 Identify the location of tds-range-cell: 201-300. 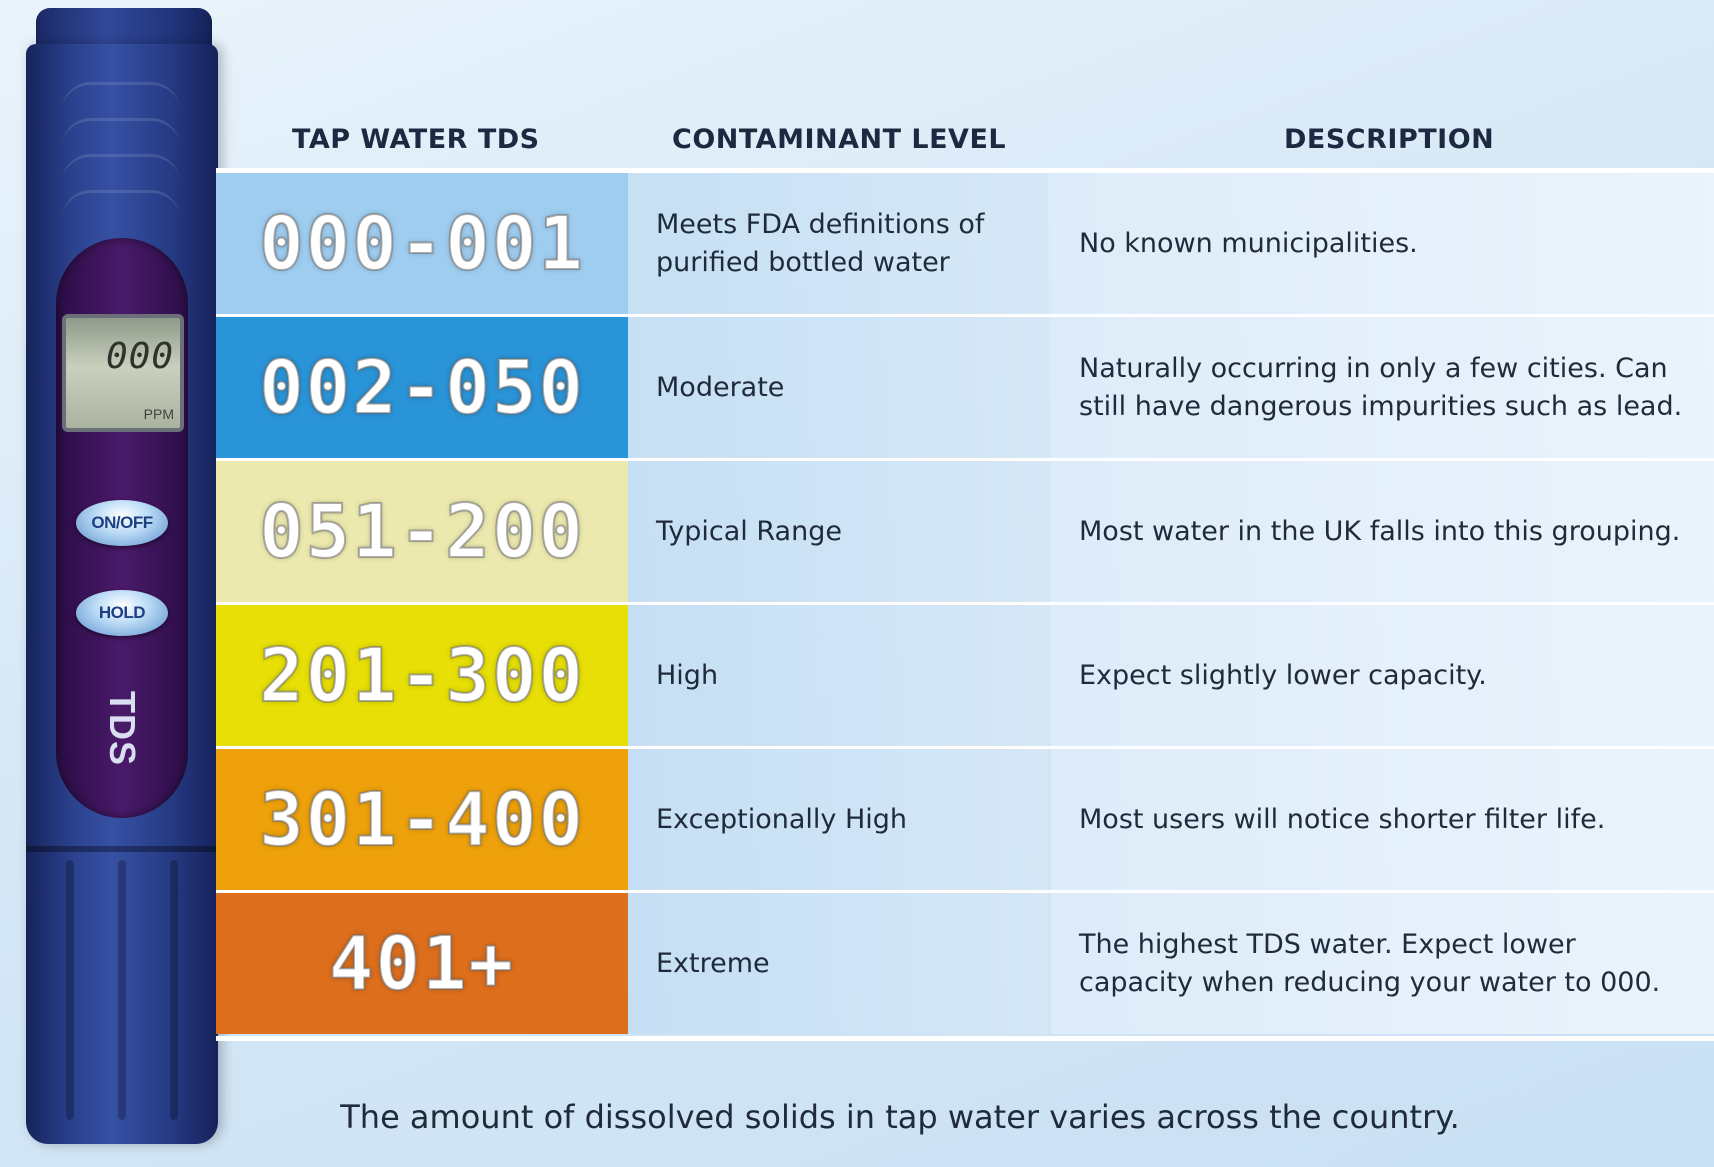
(422, 675).